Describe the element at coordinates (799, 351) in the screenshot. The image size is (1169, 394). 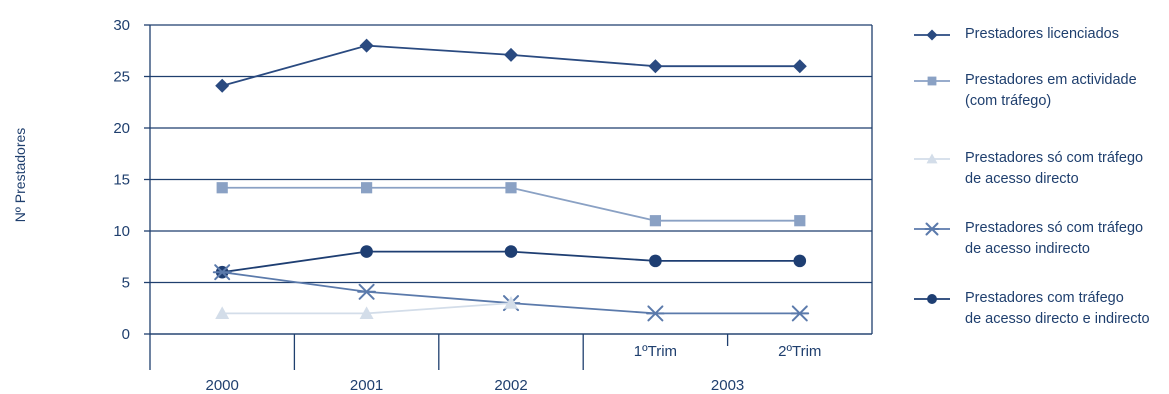
I see `x-quarter-label: 2ºTrim` at that location.